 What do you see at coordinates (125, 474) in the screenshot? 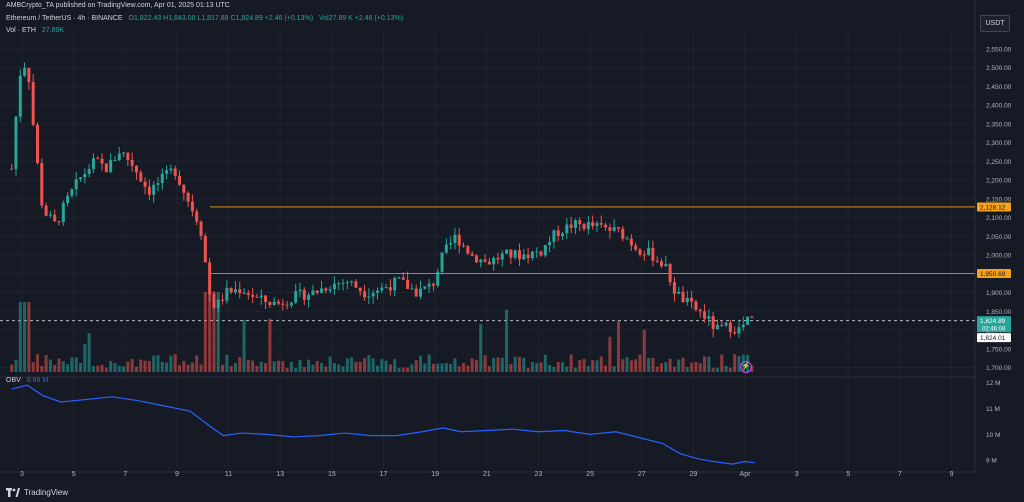
I see `time-tick-label: 7` at bounding box center [125, 474].